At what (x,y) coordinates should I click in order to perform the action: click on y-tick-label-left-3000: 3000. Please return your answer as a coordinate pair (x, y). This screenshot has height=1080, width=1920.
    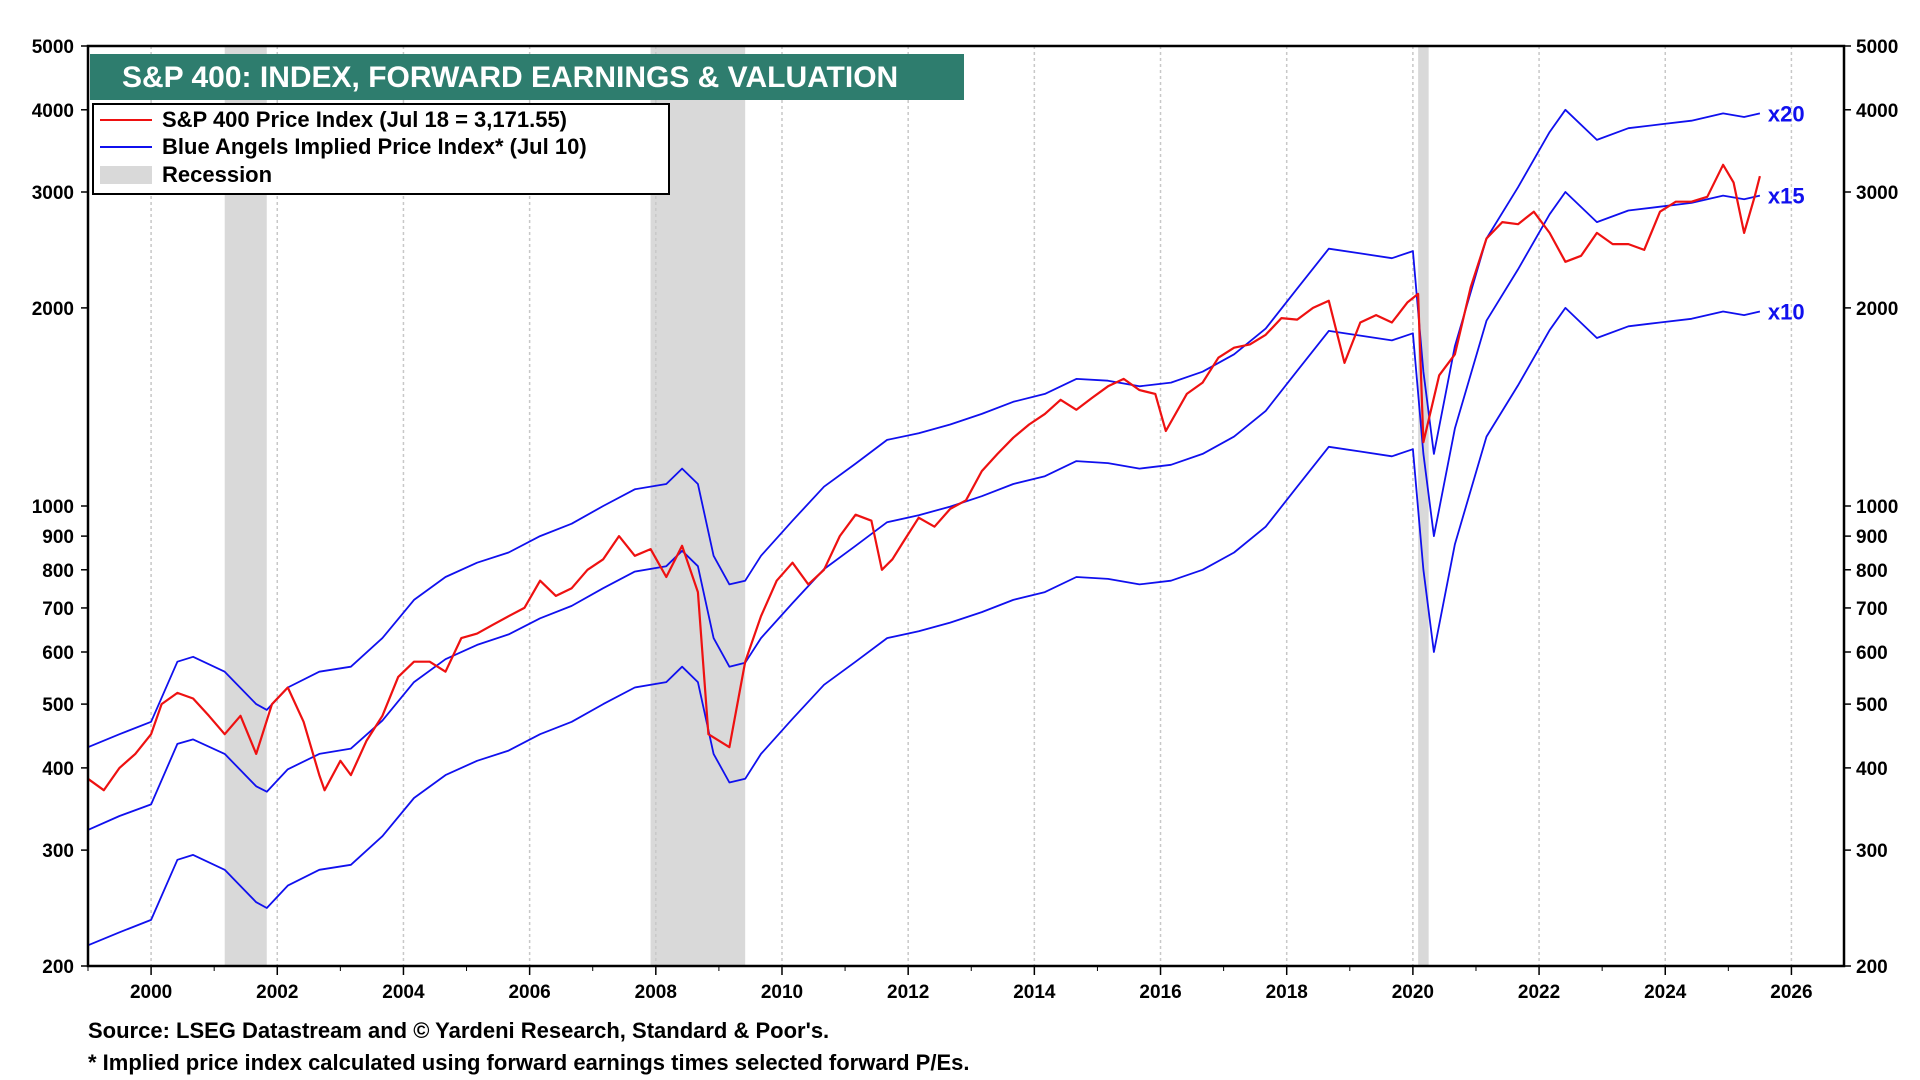
    Looking at the image, I should click on (53, 193).